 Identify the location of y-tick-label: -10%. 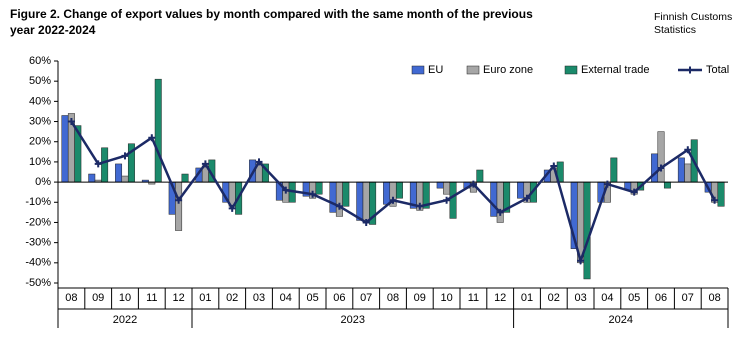
(38, 202).